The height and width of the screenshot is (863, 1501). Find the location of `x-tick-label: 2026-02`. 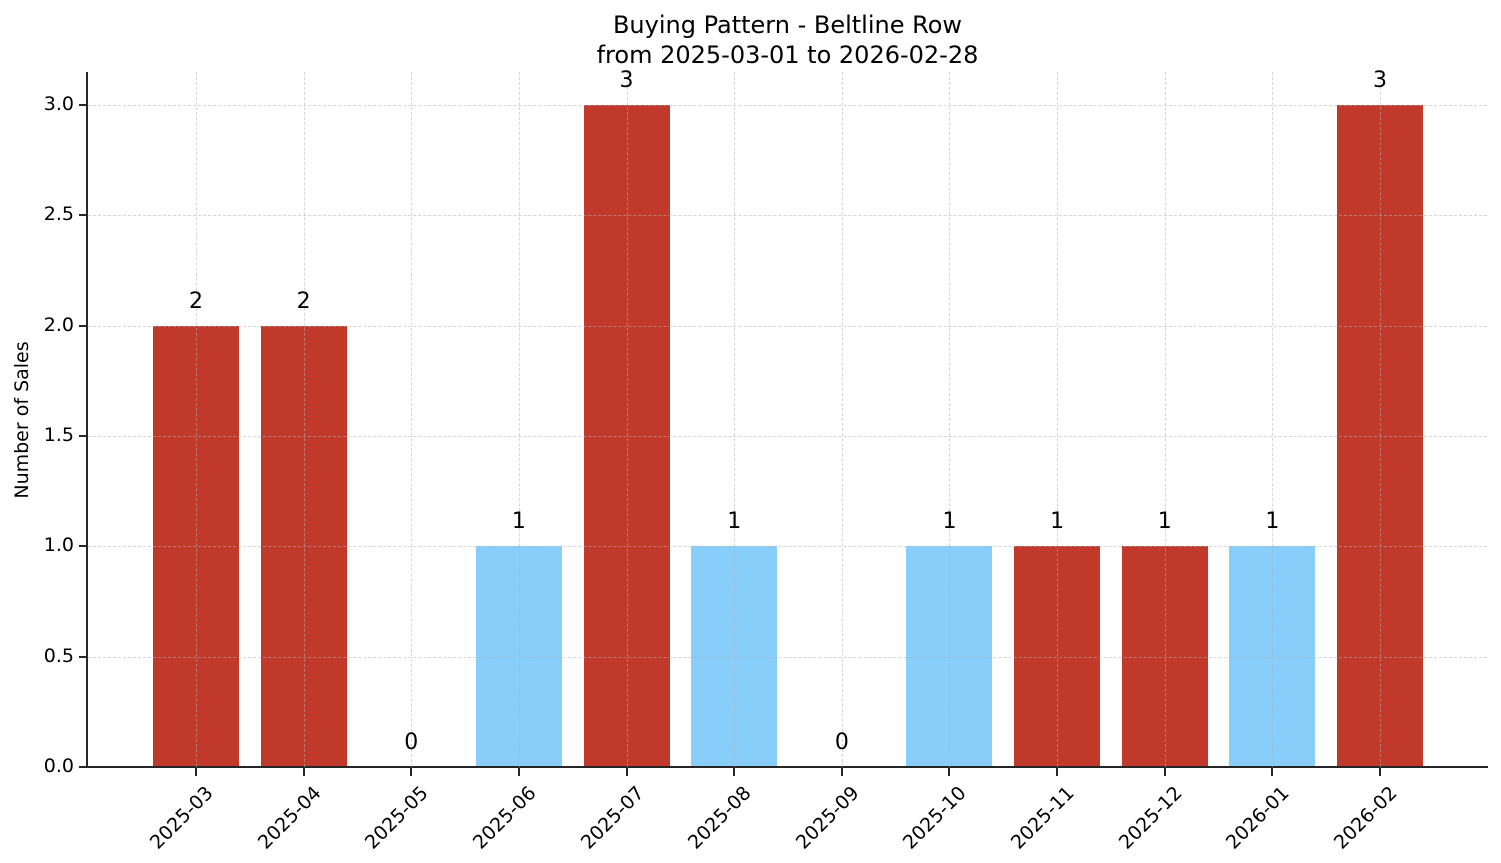

x-tick-label: 2026-02 is located at coordinates (1365, 818).